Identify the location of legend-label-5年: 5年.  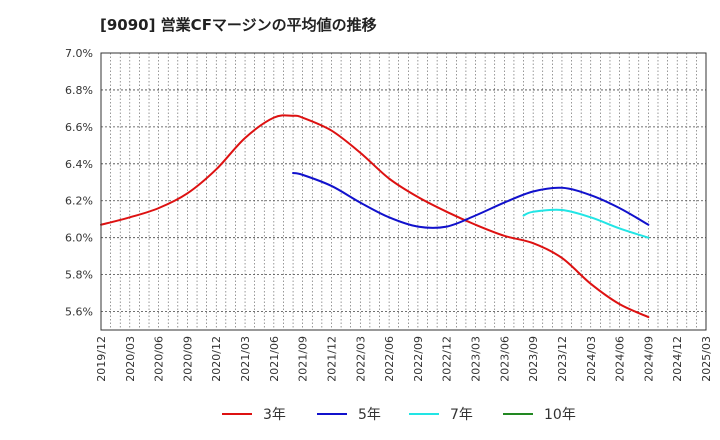
(369, 415).